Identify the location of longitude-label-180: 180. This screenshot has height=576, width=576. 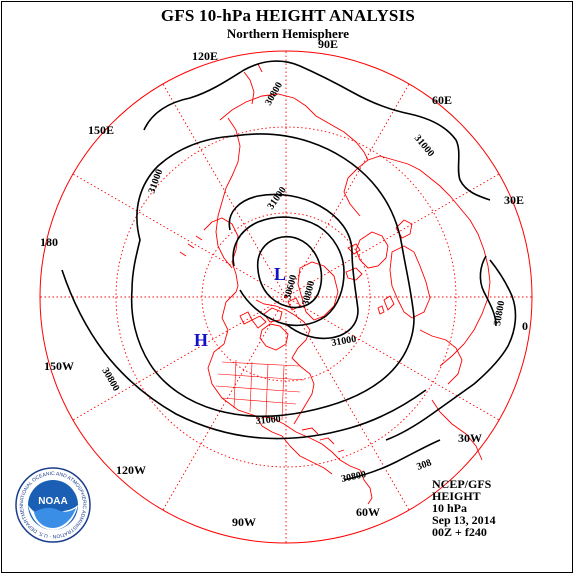
(49, 242).